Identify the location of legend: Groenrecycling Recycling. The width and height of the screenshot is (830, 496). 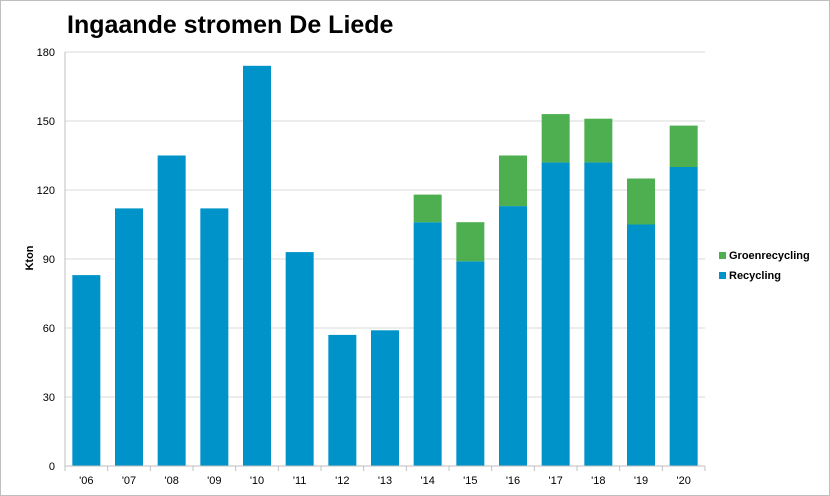
(764, 266).